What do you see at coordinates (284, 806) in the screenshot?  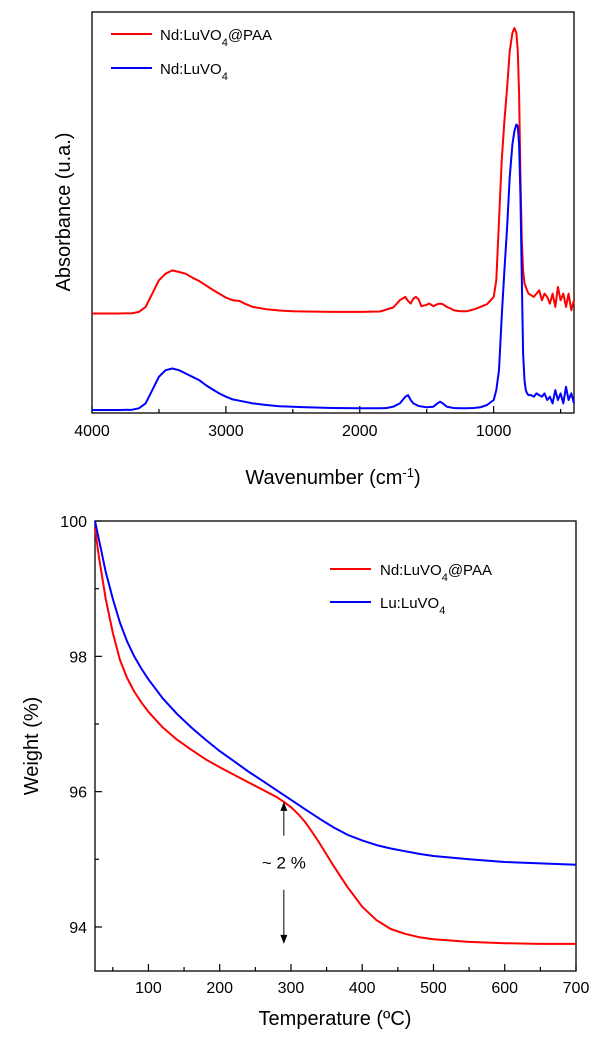 I see `mass-loss-arrowhead-up` at bounding box center [284, 806].